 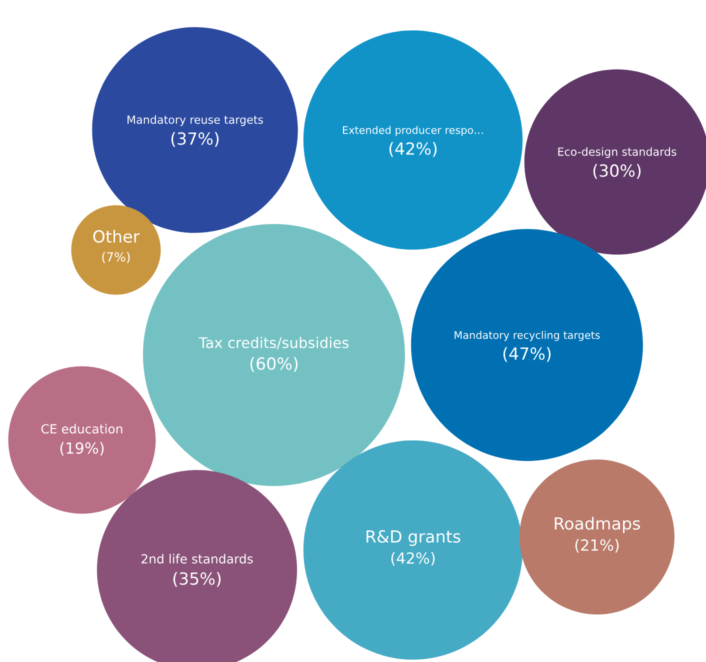 I want to click on category-label: R&D grants, so click(x=413, y=538).